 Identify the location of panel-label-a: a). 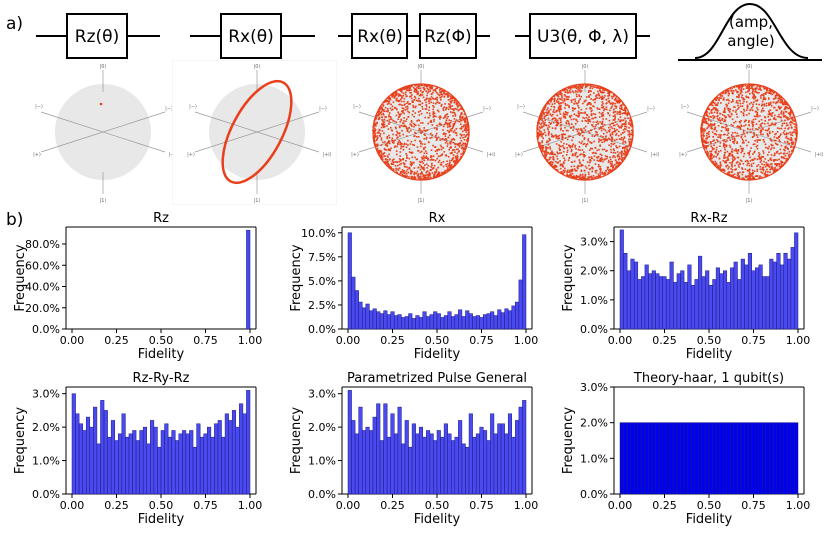
(15, 24).